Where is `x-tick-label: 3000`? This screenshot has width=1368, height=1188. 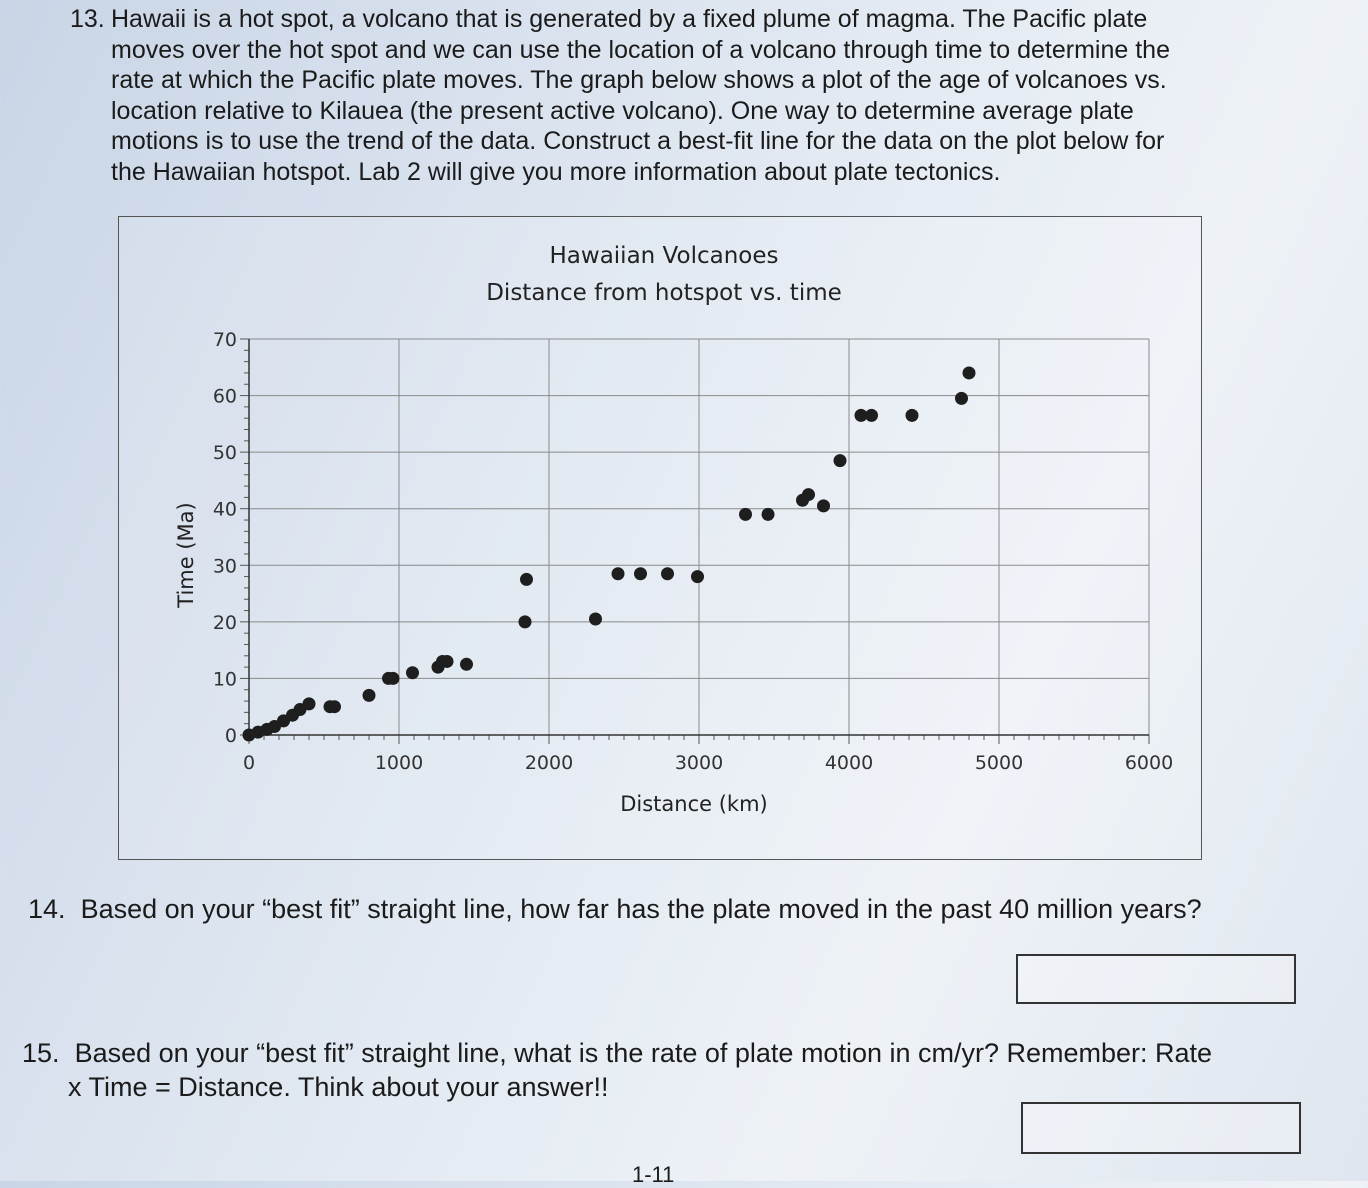
x-tick-label: 3000 is located at coordinates (699, 763).